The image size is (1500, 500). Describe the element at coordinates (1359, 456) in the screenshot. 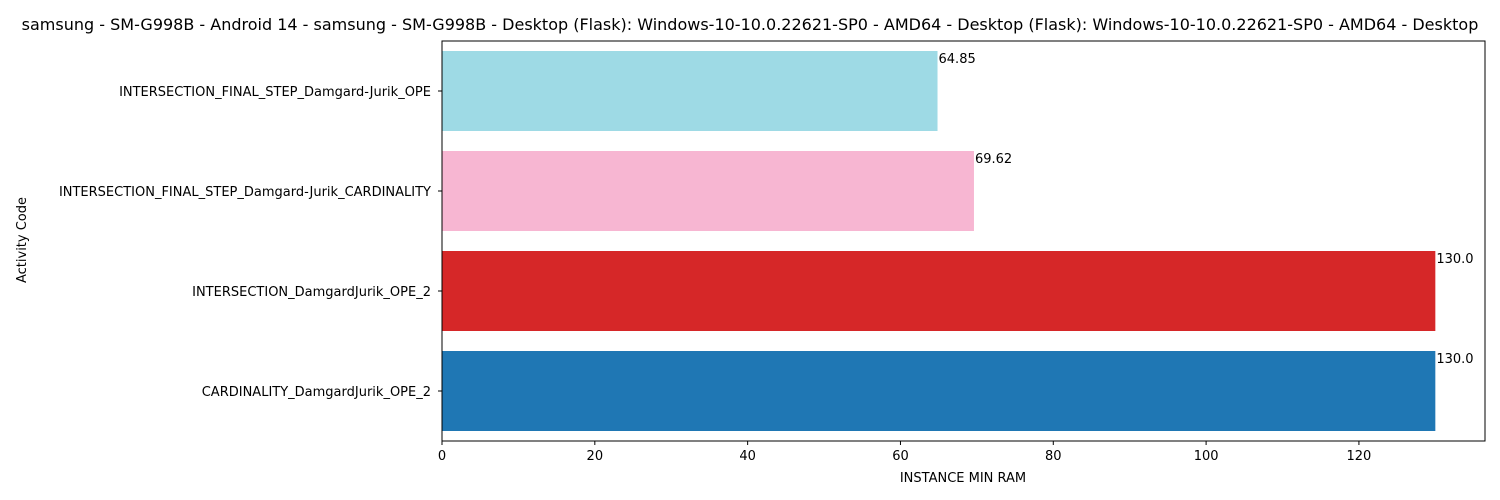

I see `x-tick-label: 120` at that location.